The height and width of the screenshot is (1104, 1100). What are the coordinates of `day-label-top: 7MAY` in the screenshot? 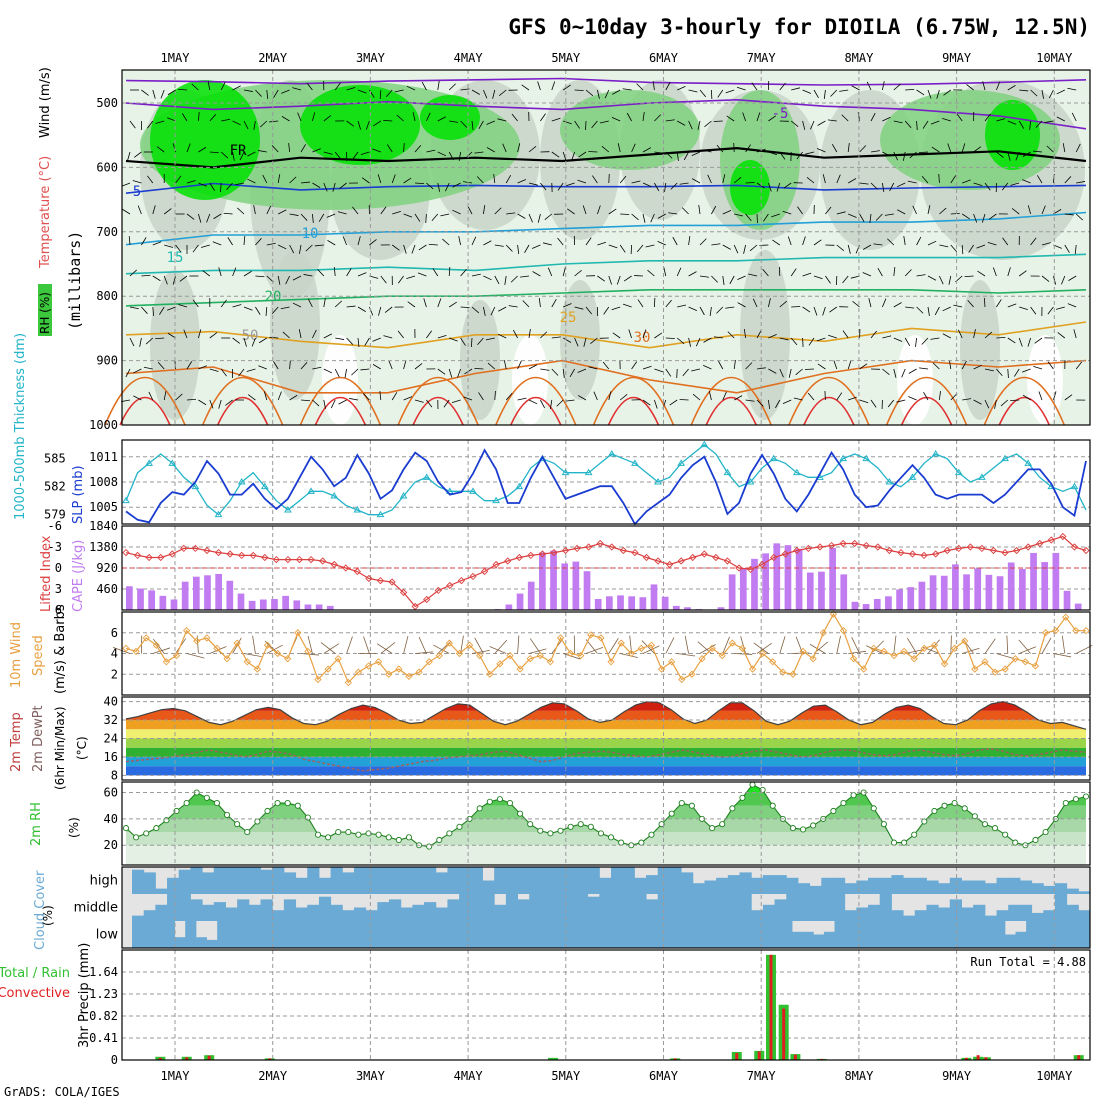 It's located at (762, 58).